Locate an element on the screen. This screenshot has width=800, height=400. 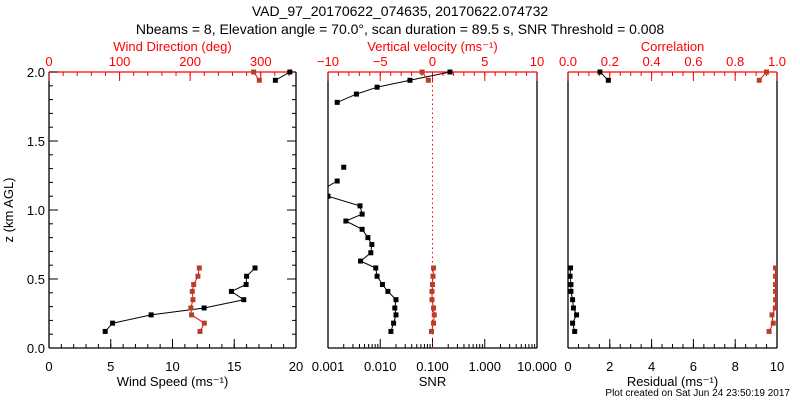
y-tick-label: 0.0 is located at coordinates (36, 348).